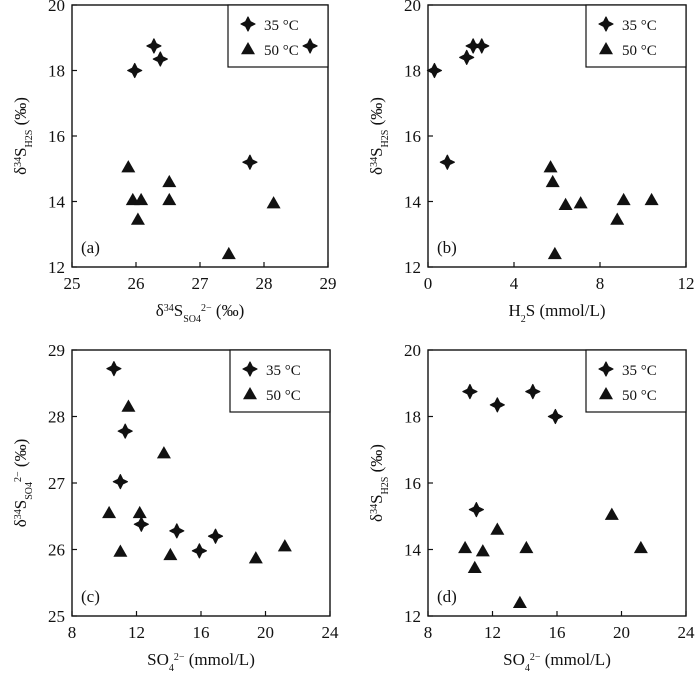 This screenshot has width=700, height=684. I want to click on panel-label: (a), so click(90, 247).